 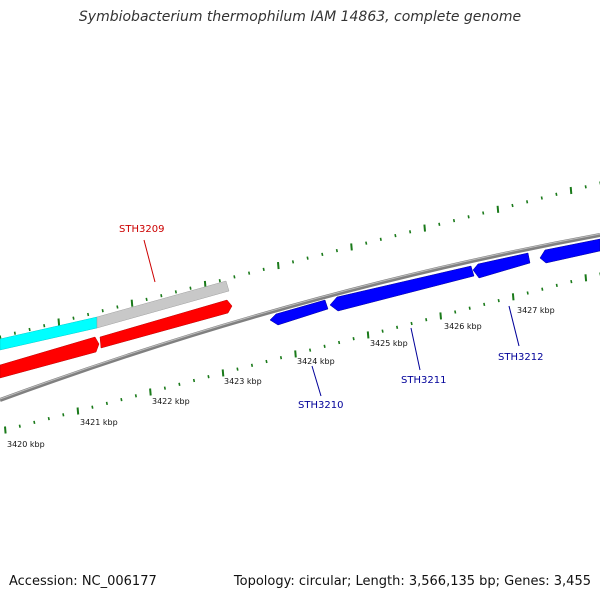 What do you see at coordinates (99, 422) in the screenshot?
I see `scale-label-3421: 3421 kbp` at bounding box center [99, 422].